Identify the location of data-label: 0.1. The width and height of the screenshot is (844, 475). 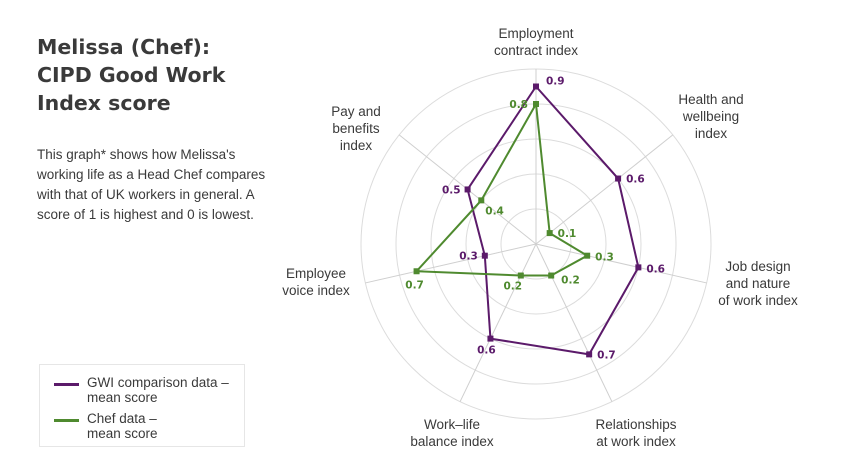
(567, 234).